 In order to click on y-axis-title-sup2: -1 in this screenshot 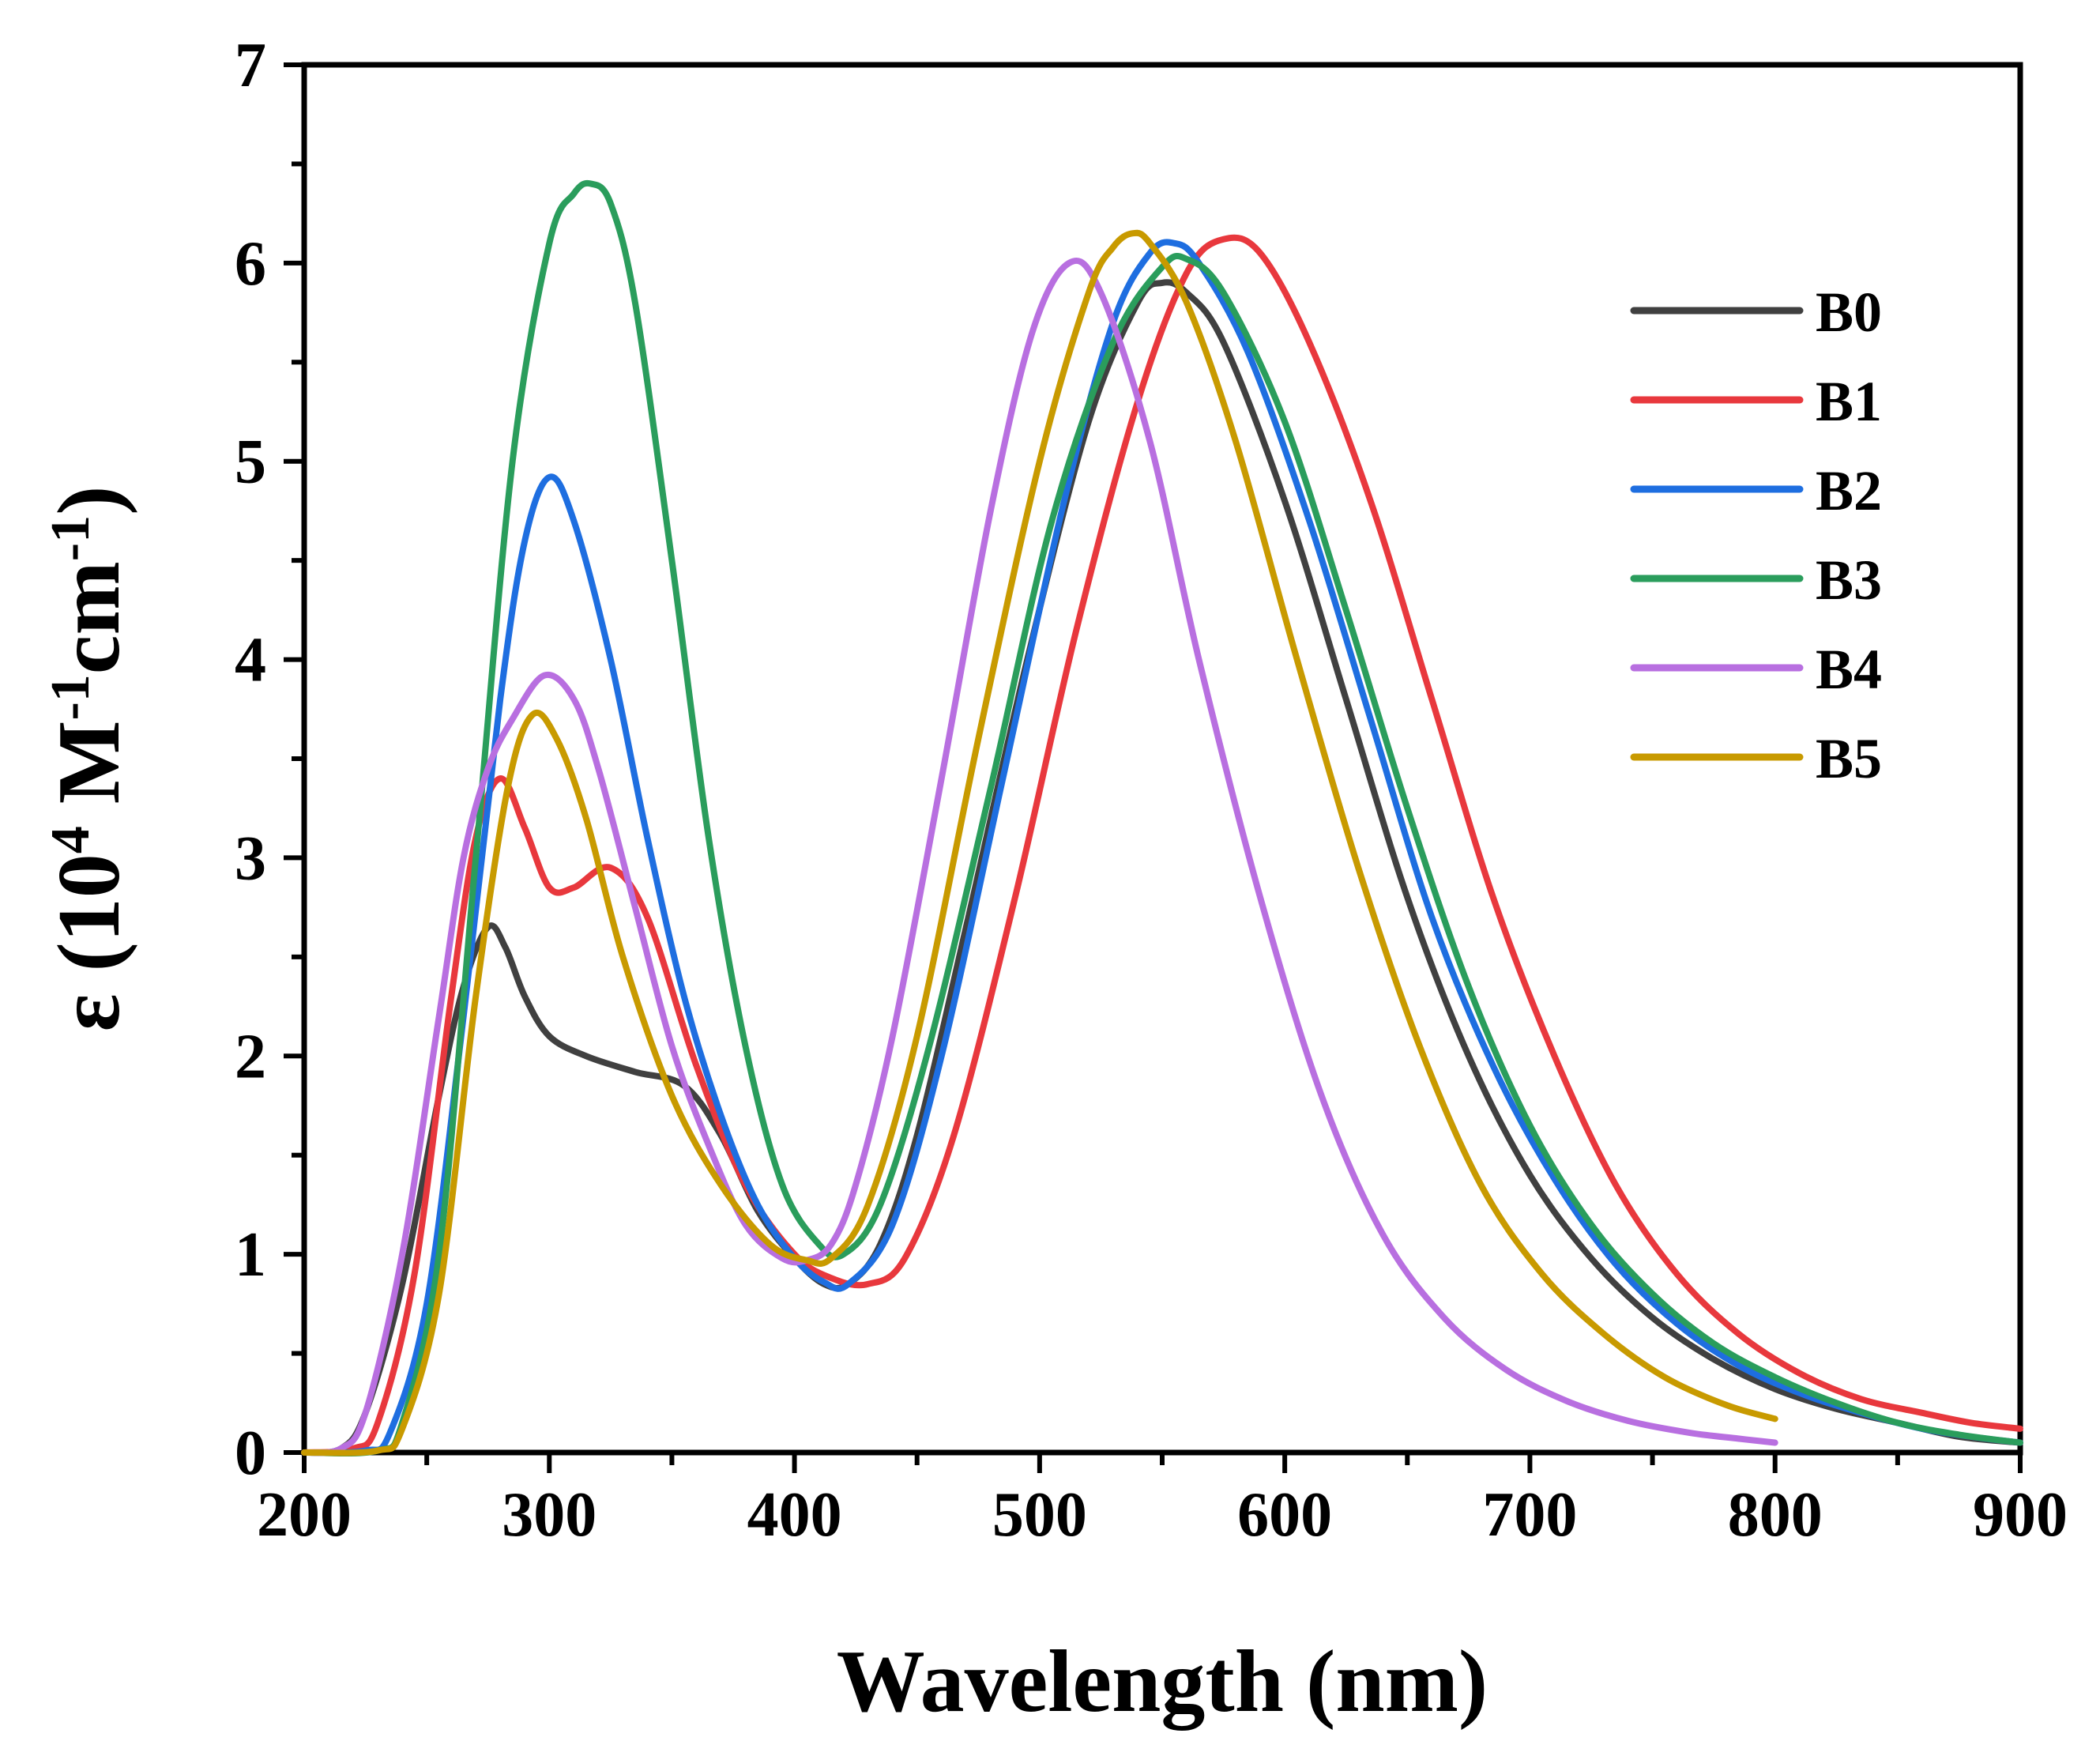, I will do `click(70, 697)`.